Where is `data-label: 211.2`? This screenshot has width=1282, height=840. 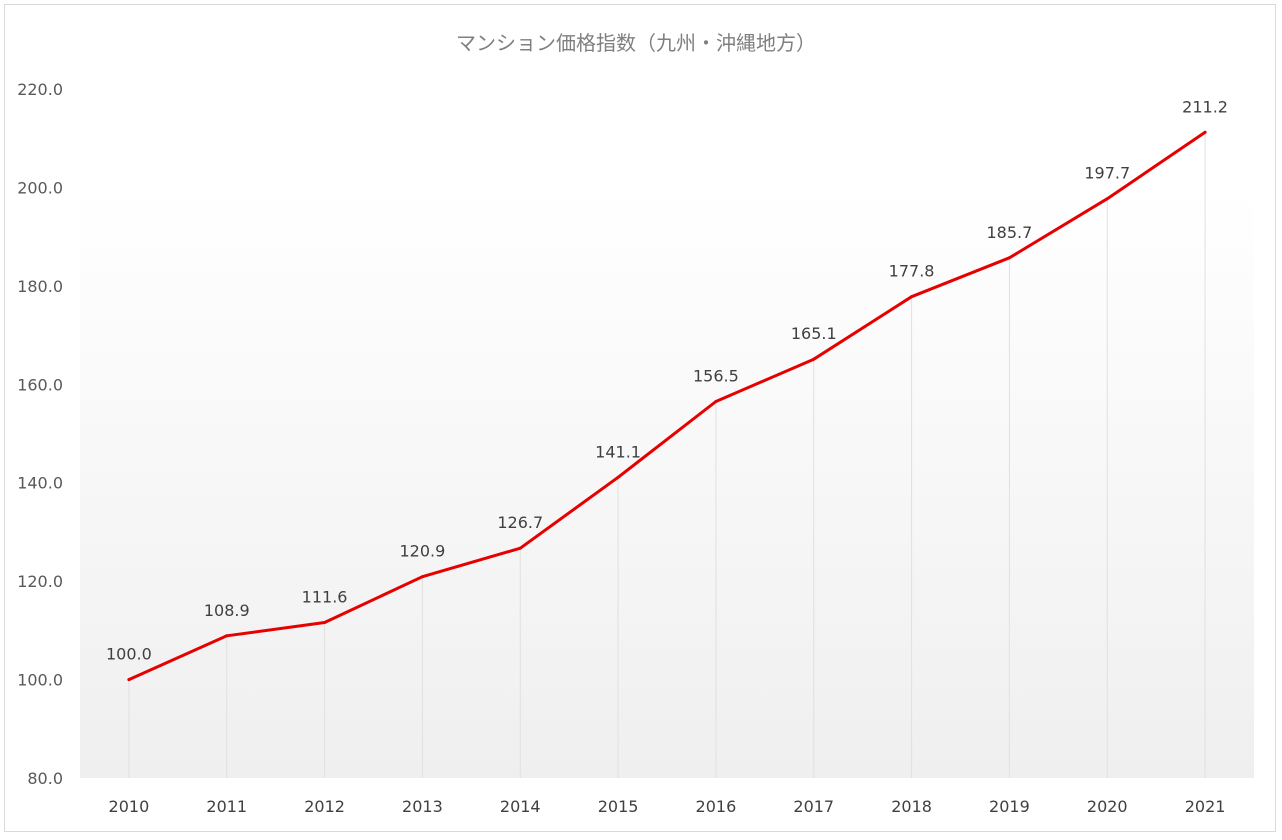
data-label: 211.2 is located at coordinates (1205, 106).